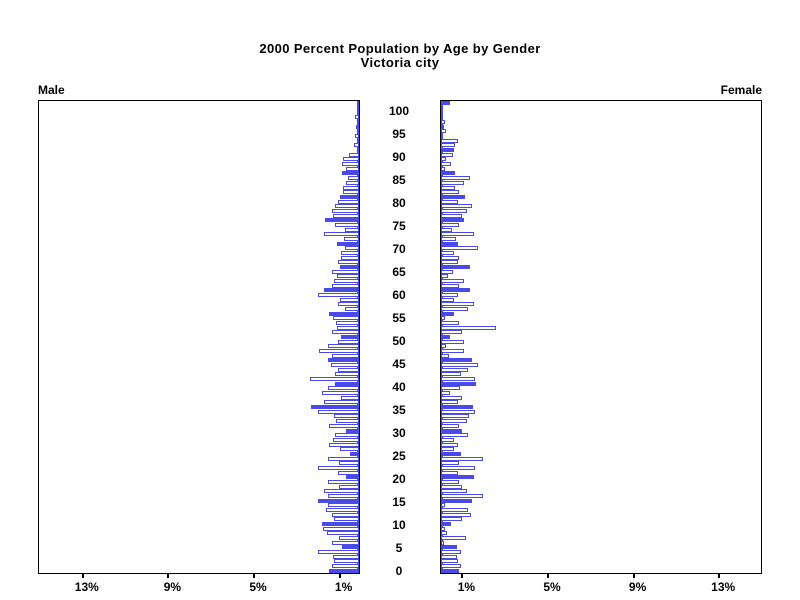  What do you see at coordinates (399, 157) in the screenshot?
I see `age-tick-label-90: 90` at bounding box center [399, 157].